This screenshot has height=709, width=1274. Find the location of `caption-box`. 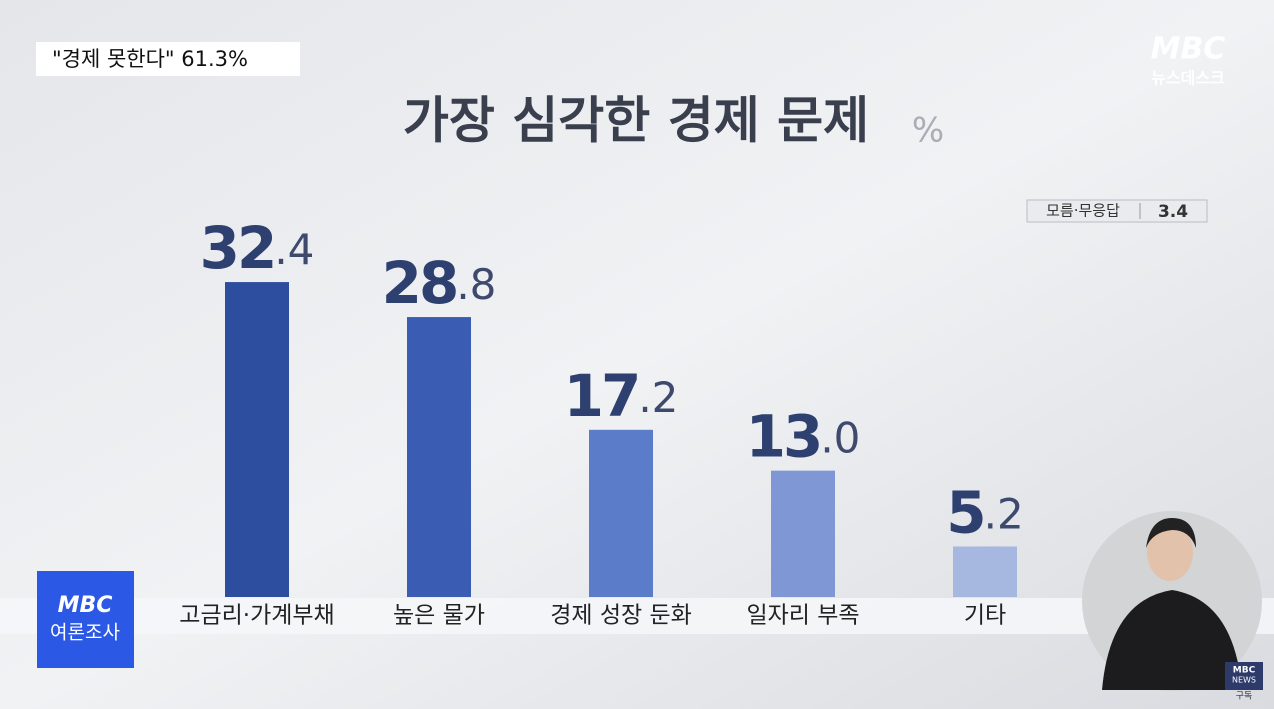

caption-box is located at coordinates (168, 59).